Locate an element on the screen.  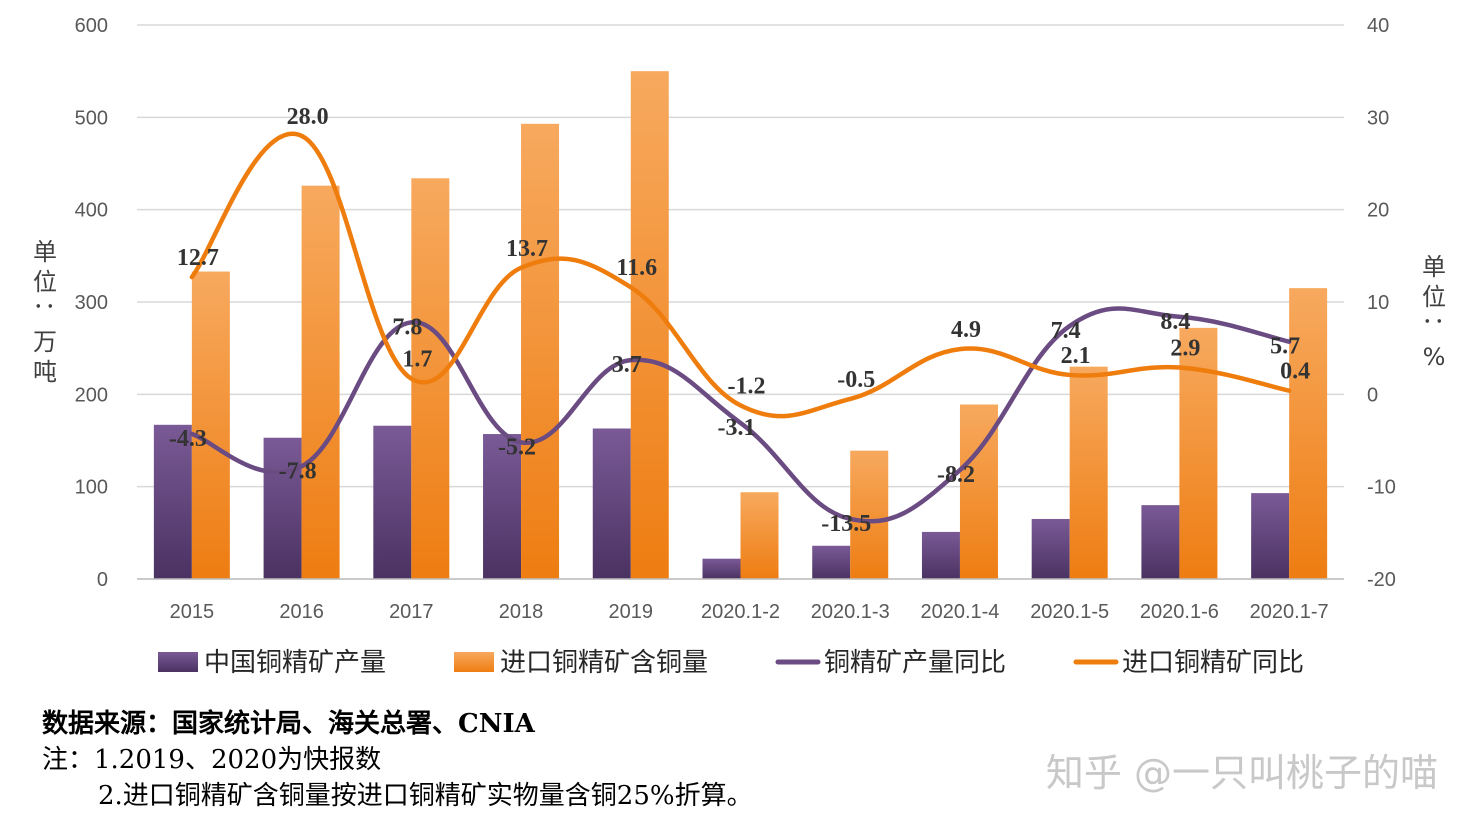
y-right-axis-title-char: ： is located at coordinates (1434, 327).